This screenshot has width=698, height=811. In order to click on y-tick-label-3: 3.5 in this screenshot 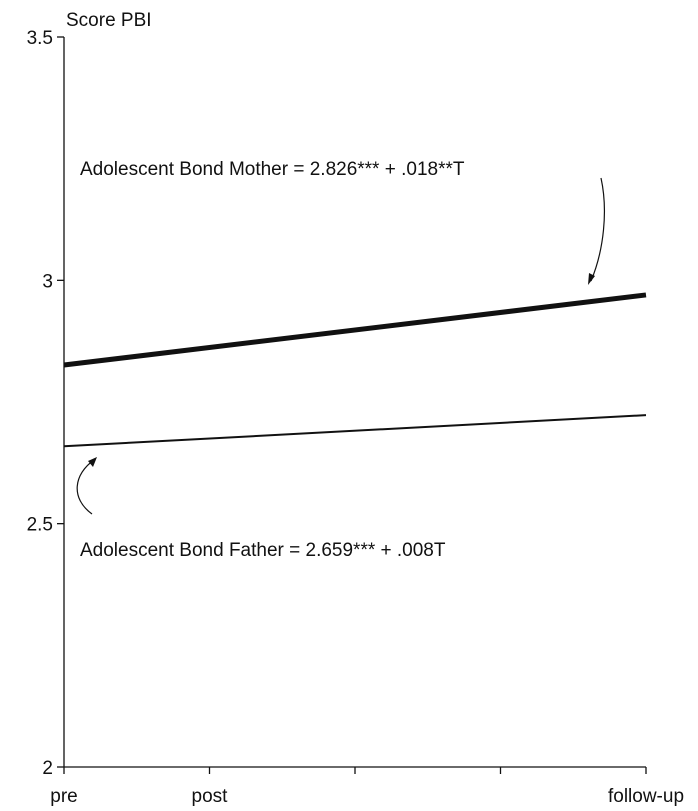, I will do `click(40, 38)`.